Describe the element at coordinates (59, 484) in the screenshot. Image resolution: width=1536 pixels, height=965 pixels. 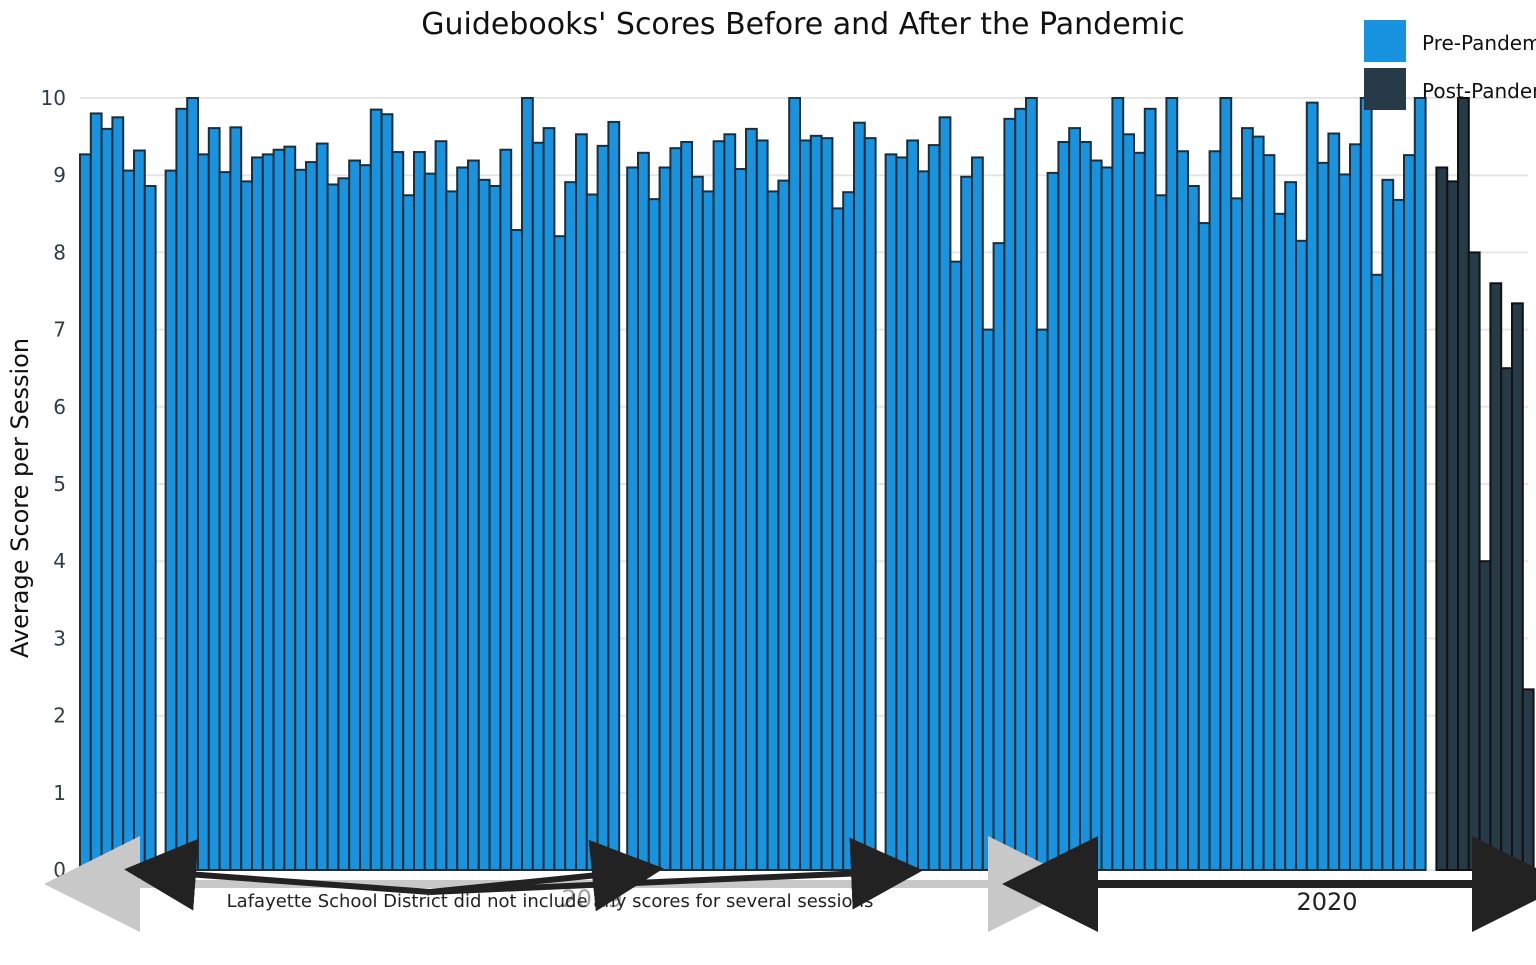
I see `y-tick-label: 5` at that location.